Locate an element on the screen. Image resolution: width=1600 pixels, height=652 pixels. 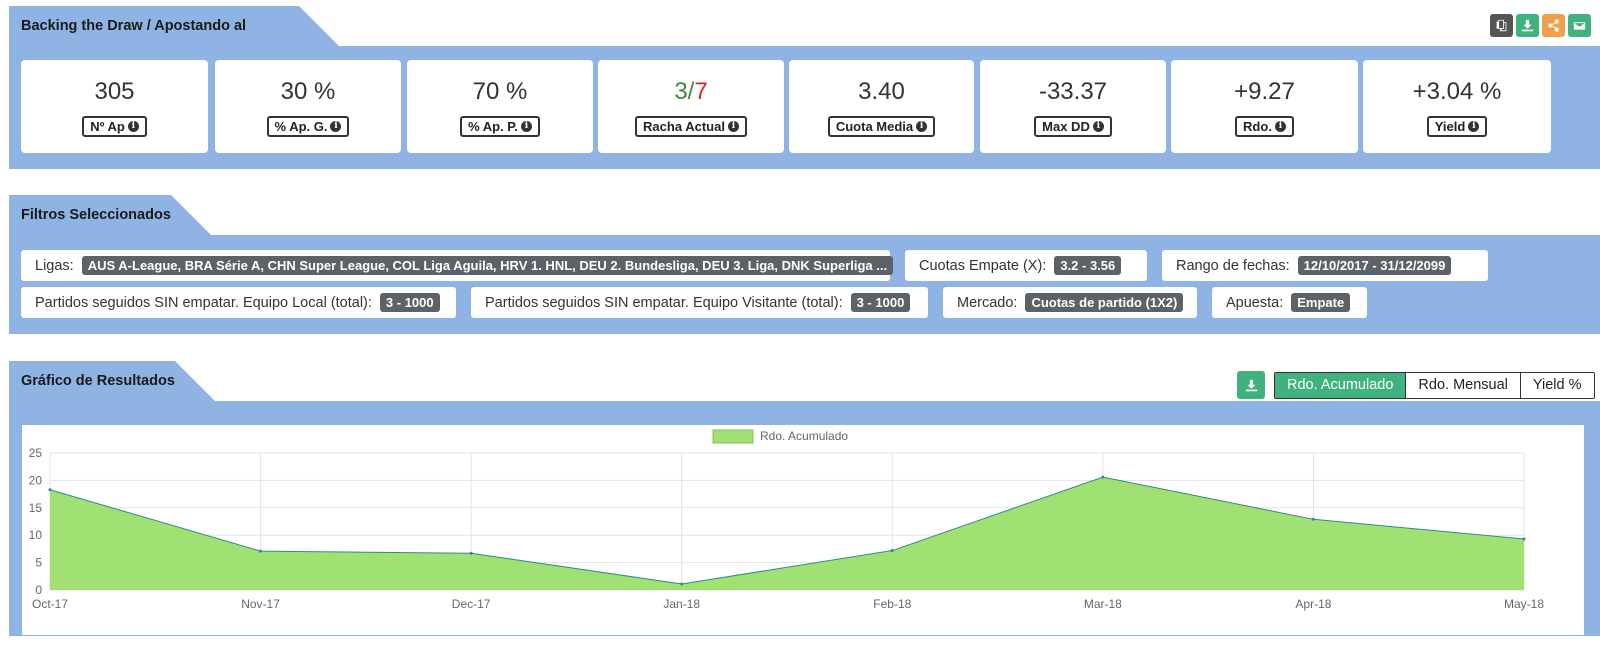
copy-button is located at coordinates (1501, 25).